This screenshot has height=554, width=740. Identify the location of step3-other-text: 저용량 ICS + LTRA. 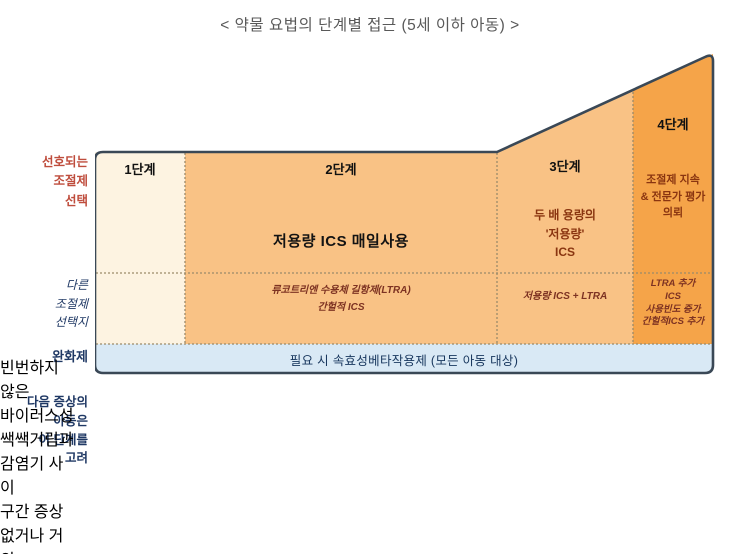
(565, 296).